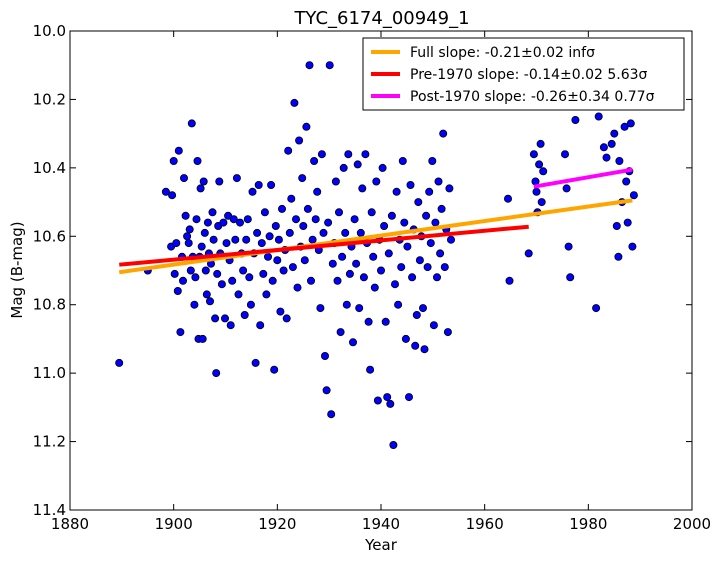  I want to click on y-tick-label: 10.0, so click(49, 31).